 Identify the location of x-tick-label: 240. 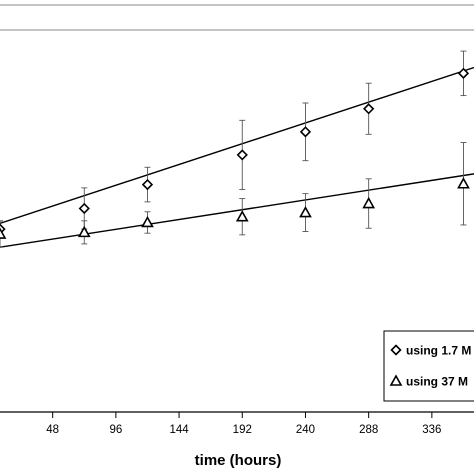
(305, 430).